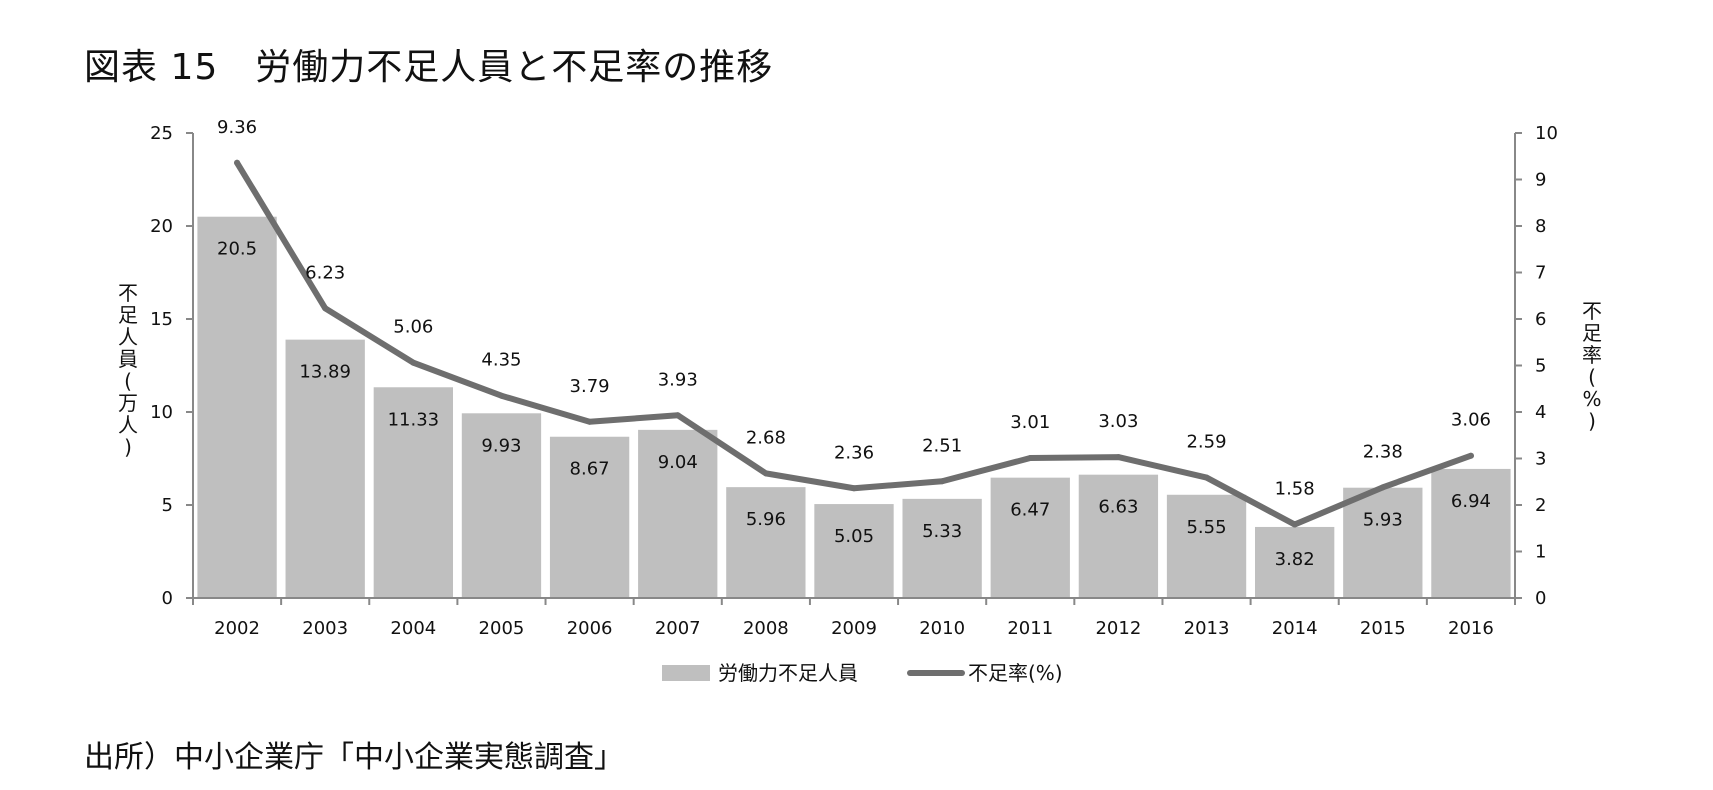  What do you see at coordinates (354, 757) in the screenshot?
I see `source-note: 出所）中小企業庁「中小企業実態調査」` at bounding box center [354, 757].